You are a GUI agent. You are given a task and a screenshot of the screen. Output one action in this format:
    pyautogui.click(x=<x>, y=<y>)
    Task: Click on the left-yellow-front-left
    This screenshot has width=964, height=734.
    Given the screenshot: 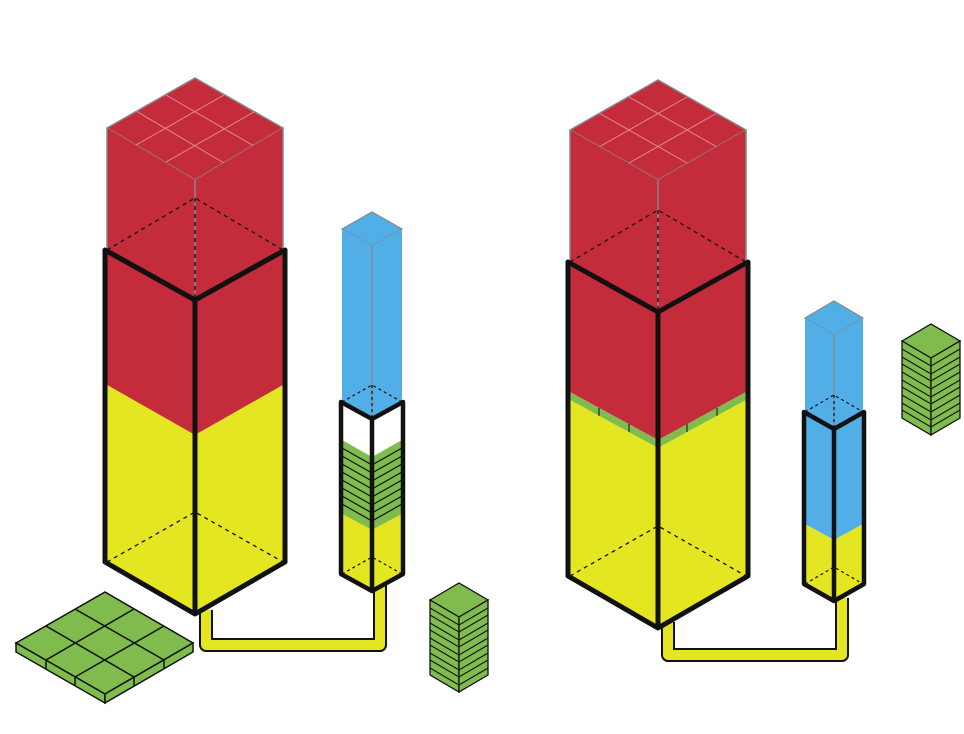 What is the action you would take?
    pyautogui.click(x=151, y=498)
    